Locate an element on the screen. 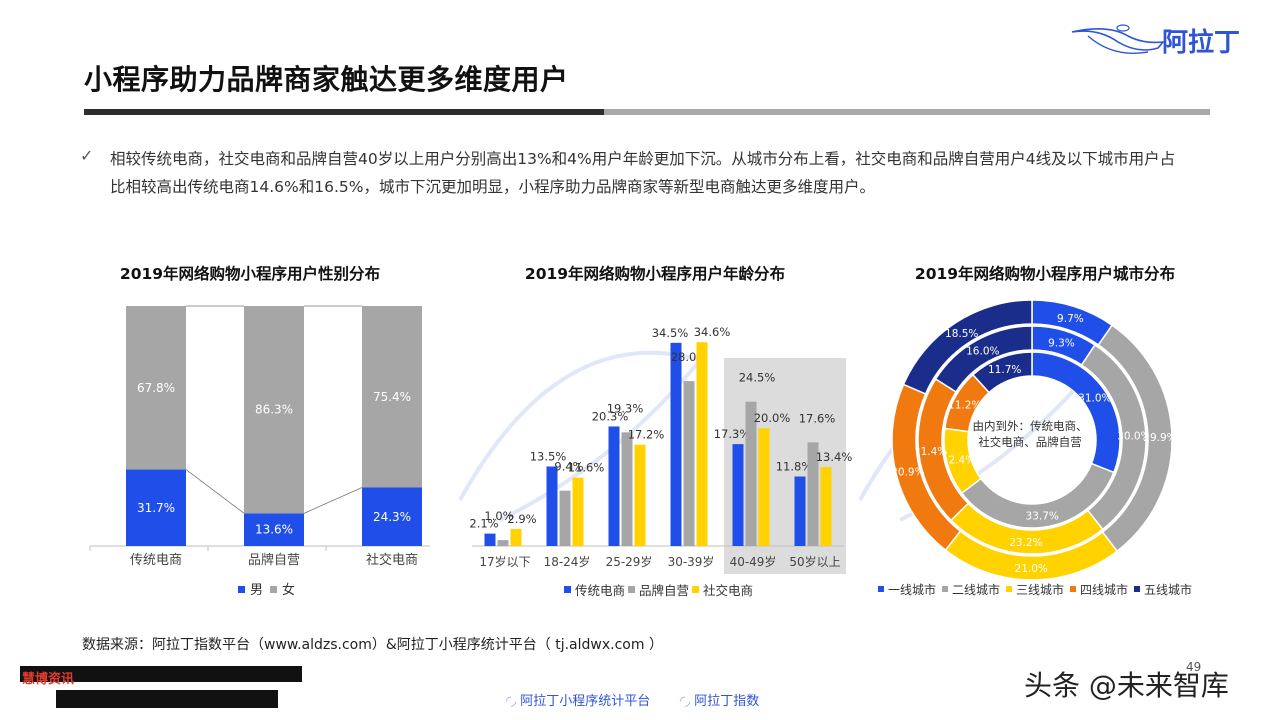  x-tick-label: 17岁以下 is located at coordinates (504, 561).